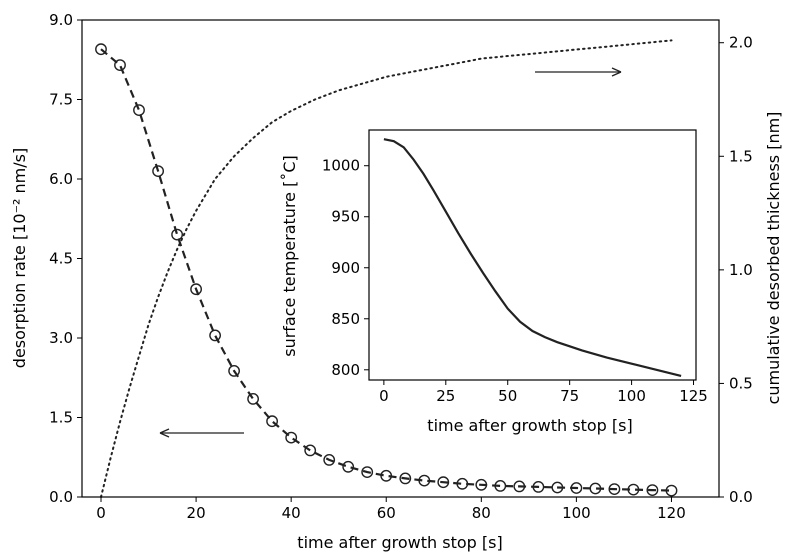 The height and width of the screenshot is (553, 786). I want to click on y2-tick-label: 0.0, so click(741, 497).